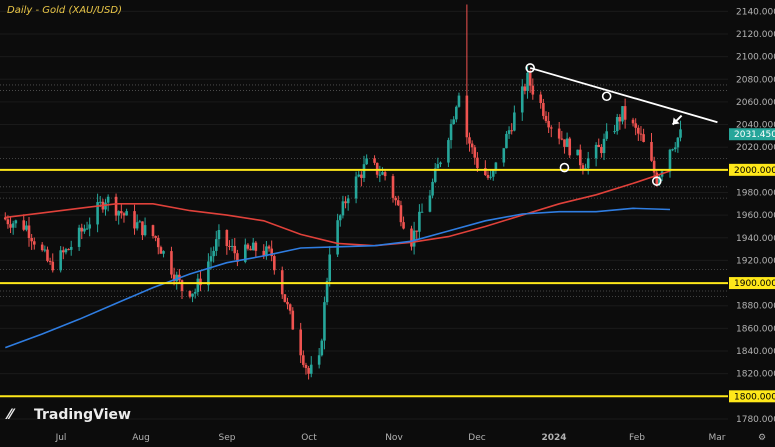 This screenshot has width=775, height=447. What do you see at coordinates (755, 126) in the screenshot?
I see `y-tick-label: 2040.000` at bounding box center [755, 126].